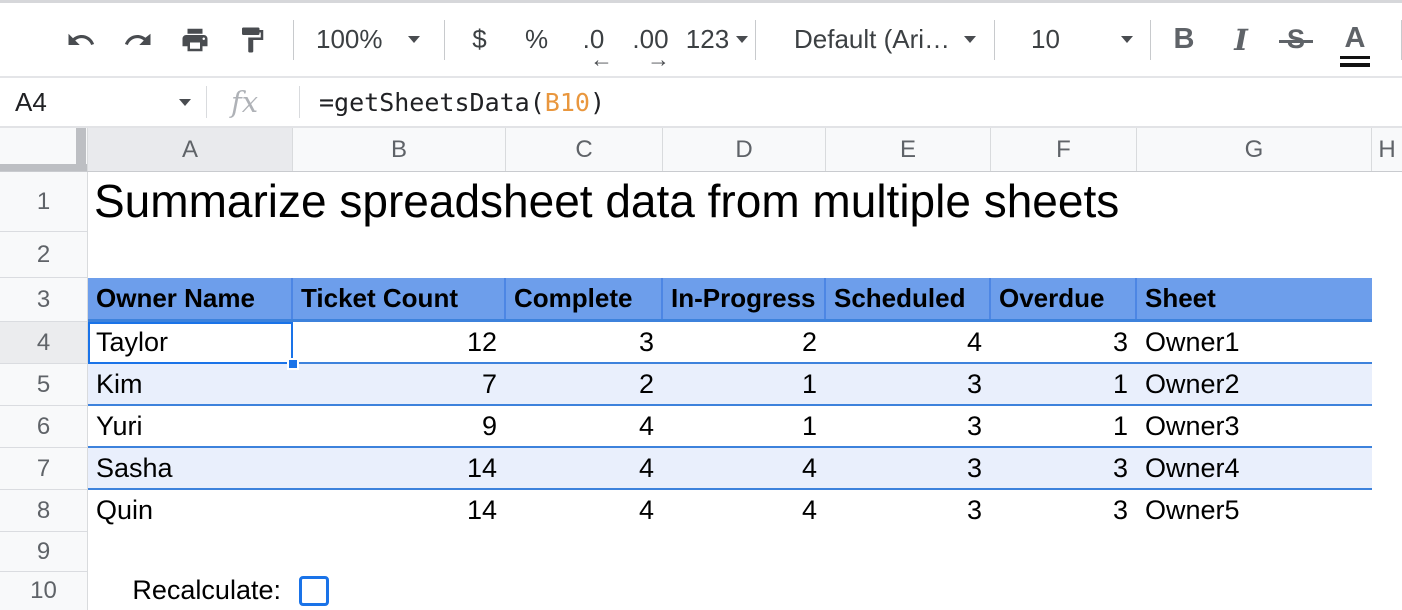 Image resolution: width=1402 pixels, height=610 pixels. I want to click on row-header-10: 10, so click(43, 591).